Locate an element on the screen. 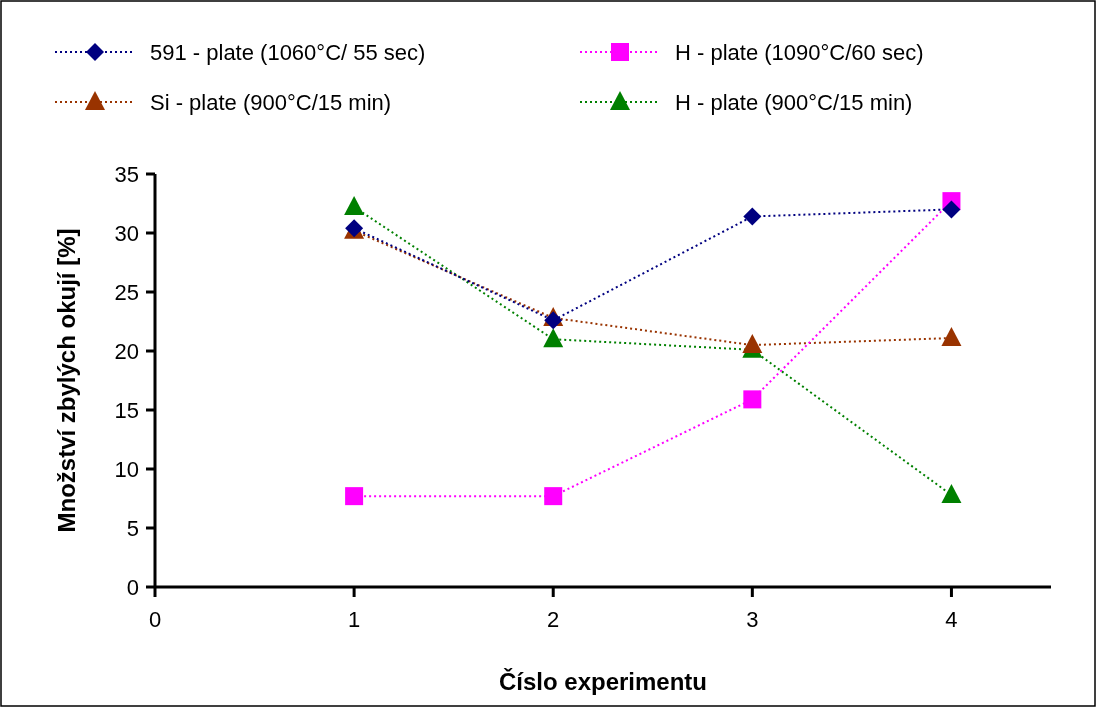  x-tick-label: 3 is located at coordinates (752, 619).